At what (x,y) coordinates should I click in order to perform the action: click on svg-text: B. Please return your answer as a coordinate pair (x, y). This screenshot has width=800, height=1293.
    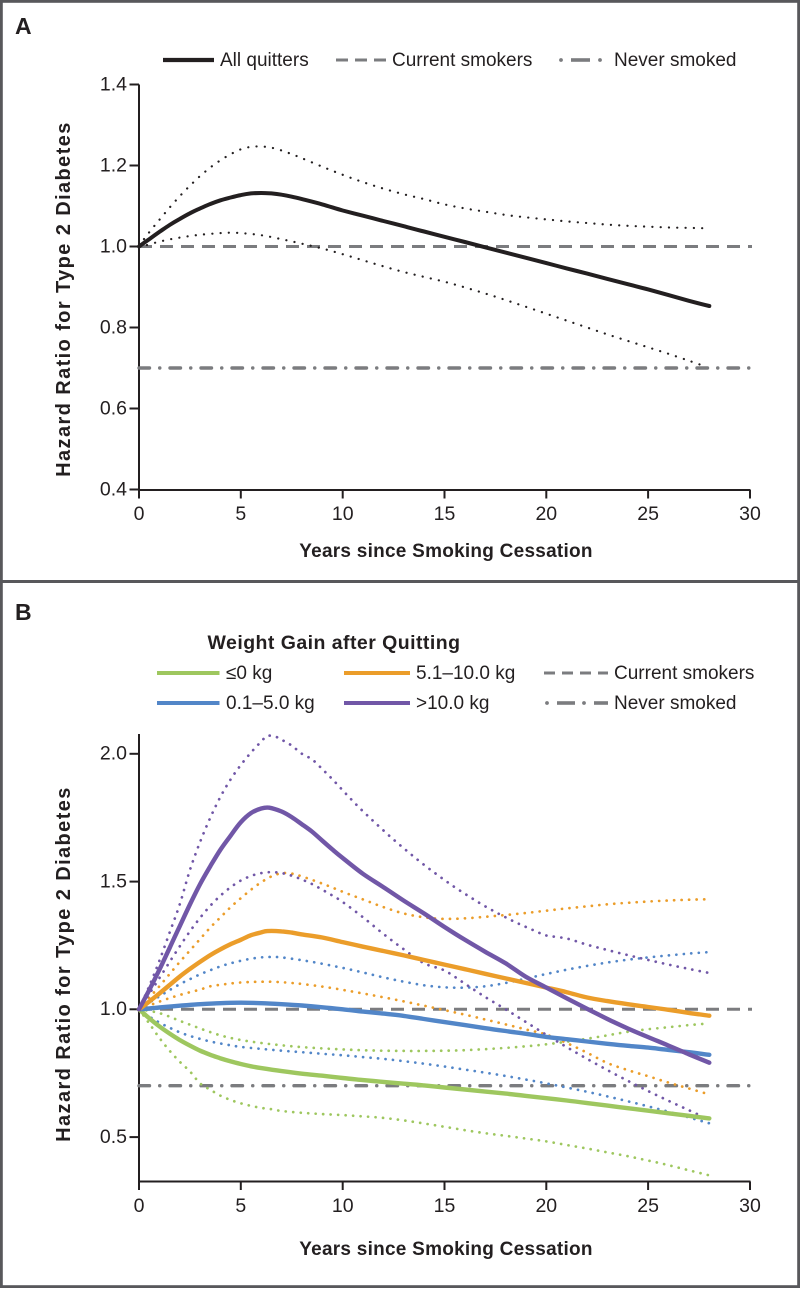
    Looking at the image, I should click on (23, 612).